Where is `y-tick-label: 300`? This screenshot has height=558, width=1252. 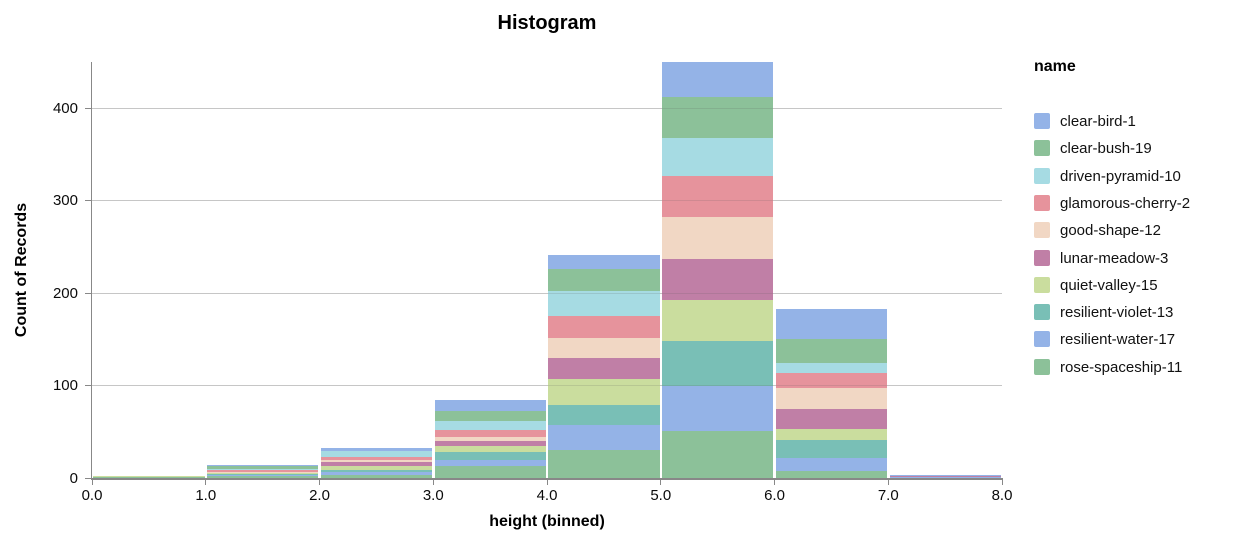
y-tick-label: 300 is located at coordinates (65, 201).